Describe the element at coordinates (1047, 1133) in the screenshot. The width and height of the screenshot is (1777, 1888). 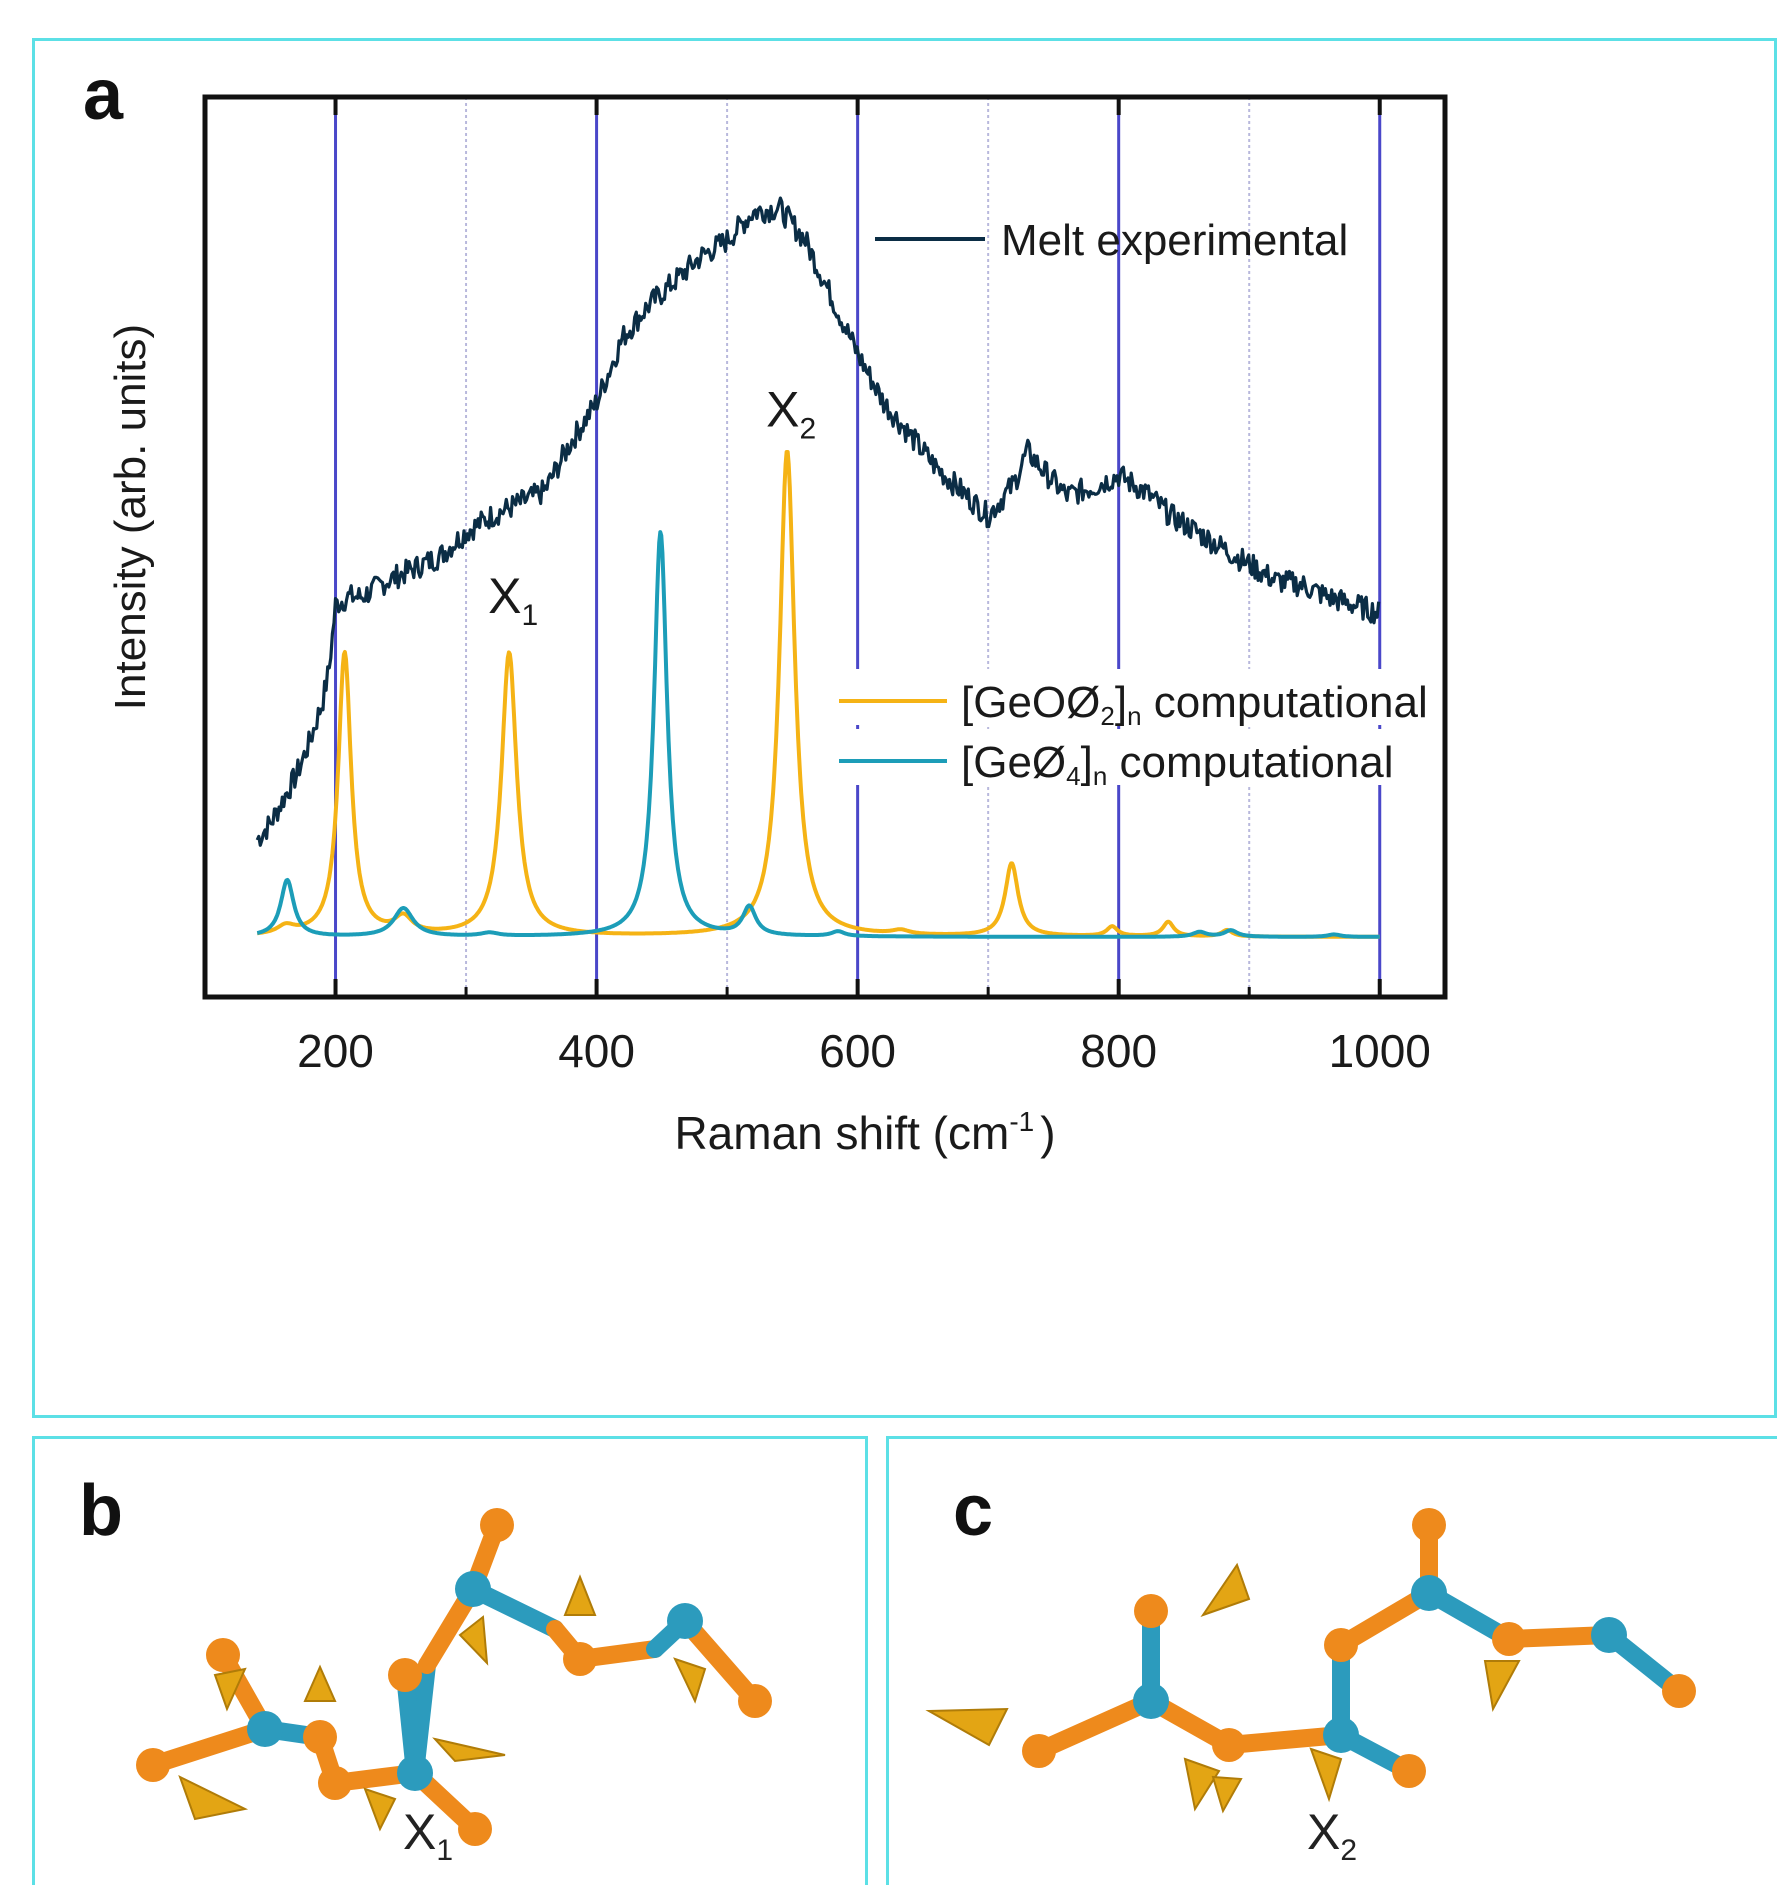
I see `x-axis-label-close: )` at that location.